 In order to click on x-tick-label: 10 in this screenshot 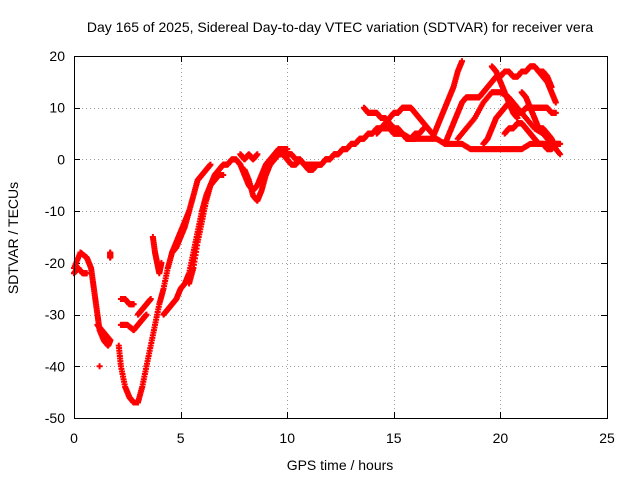, I will do `click(287, 438)`.